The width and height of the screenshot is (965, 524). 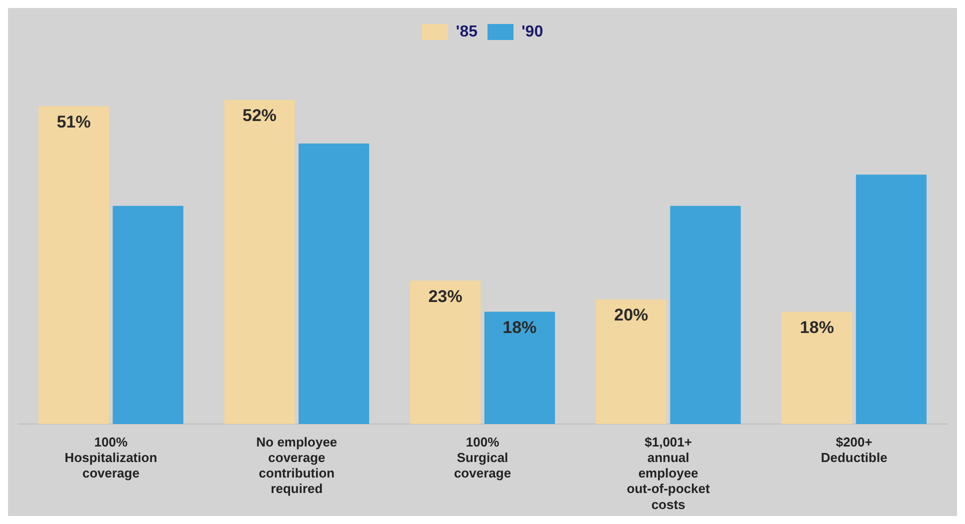 I want to click on x-tick-label: $1,001+ annual employee out-of-pocket costs, so click(x=668, y=473).